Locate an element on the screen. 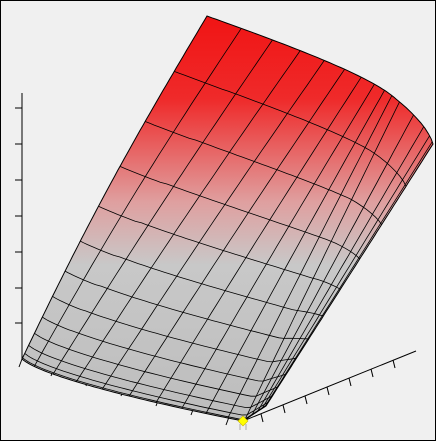 Image resolution: width=436 pixels, height=442 pixels. origin-marker-legs is located at coordinates (243, 427).